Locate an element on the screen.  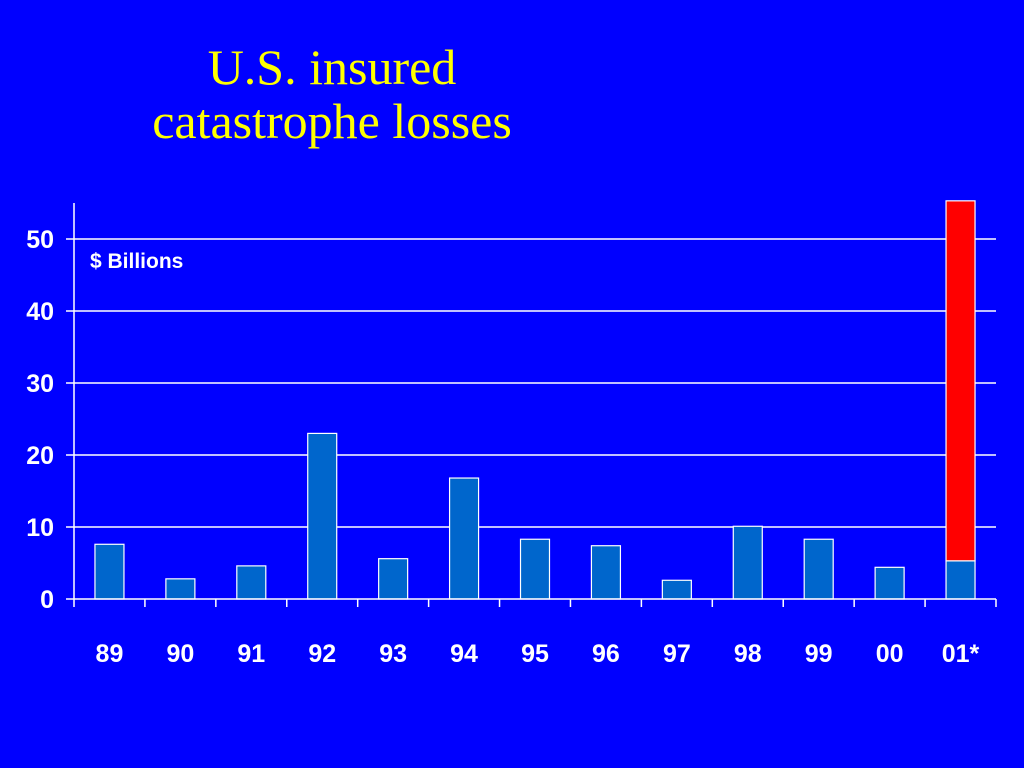
chart-title: U.S. insured catastrophe losses is located at coordinates (332, 94).